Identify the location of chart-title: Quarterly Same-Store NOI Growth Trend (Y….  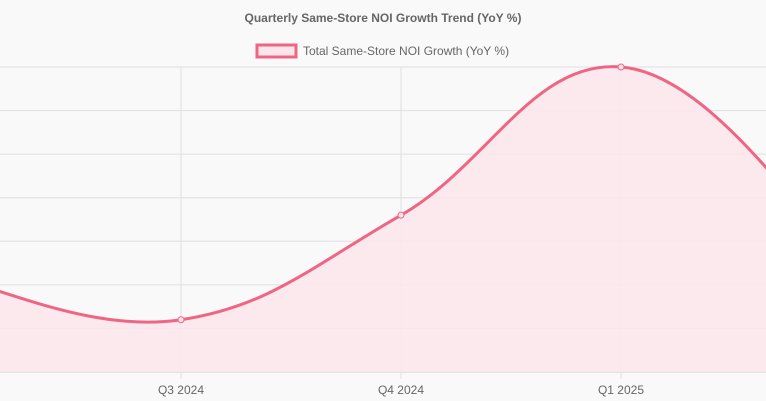
(383, 18).